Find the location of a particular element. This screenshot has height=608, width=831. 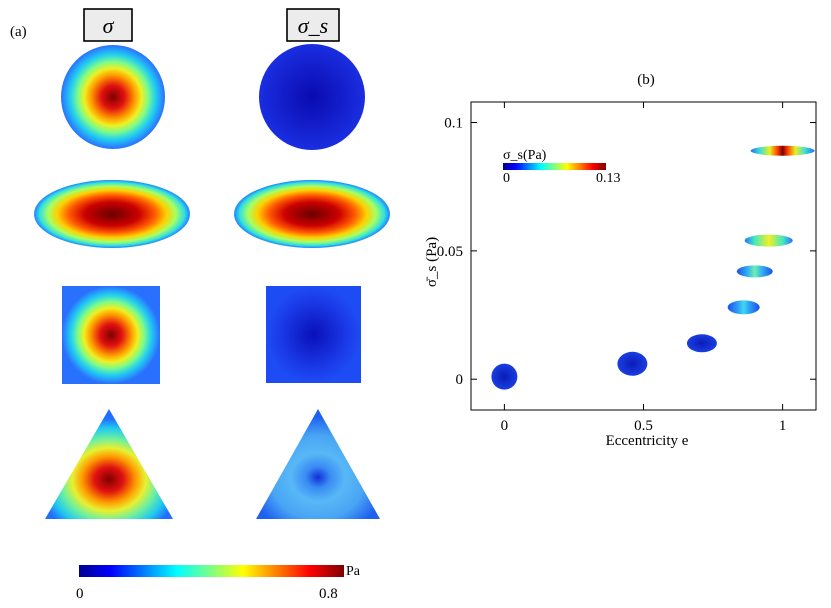

sigma-s-header: σ_s is located at coordinates (313, 25).